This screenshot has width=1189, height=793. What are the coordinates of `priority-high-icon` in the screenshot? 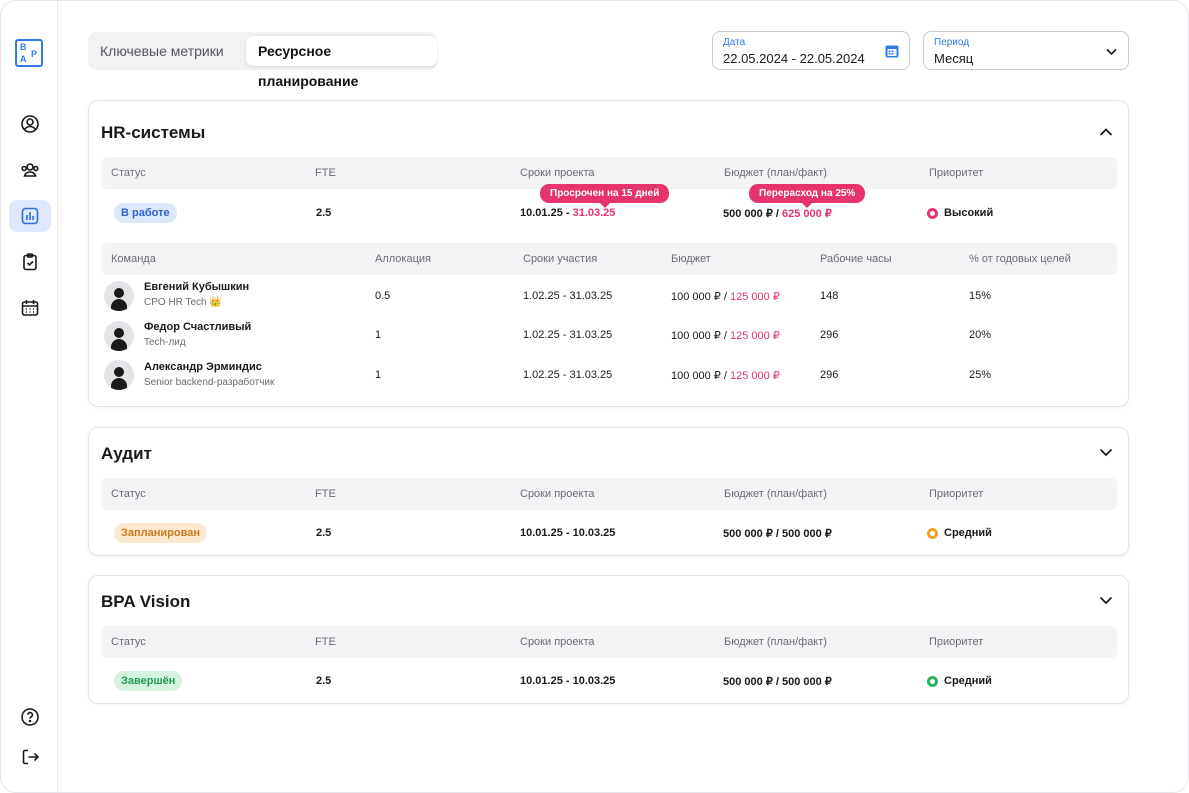 It's located at (932, 213).